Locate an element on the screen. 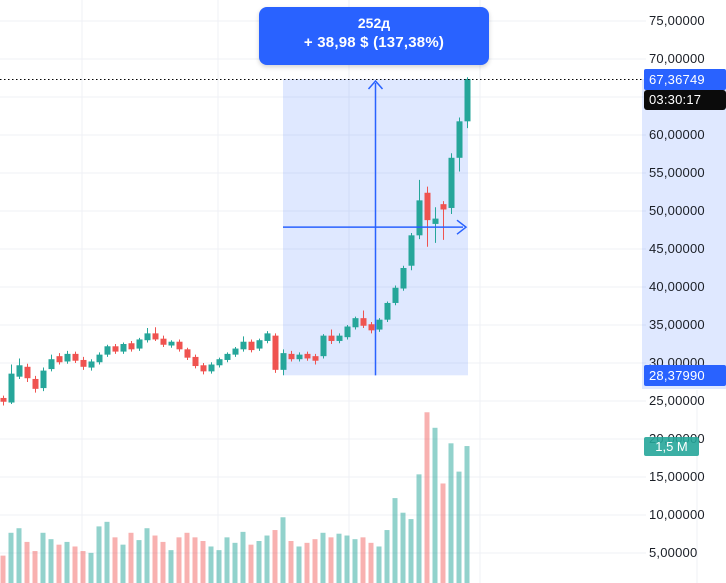 The height and width of the screenshot is (583, 726). price-tick-label: 75,00000 is located at coordinates (677, 20).